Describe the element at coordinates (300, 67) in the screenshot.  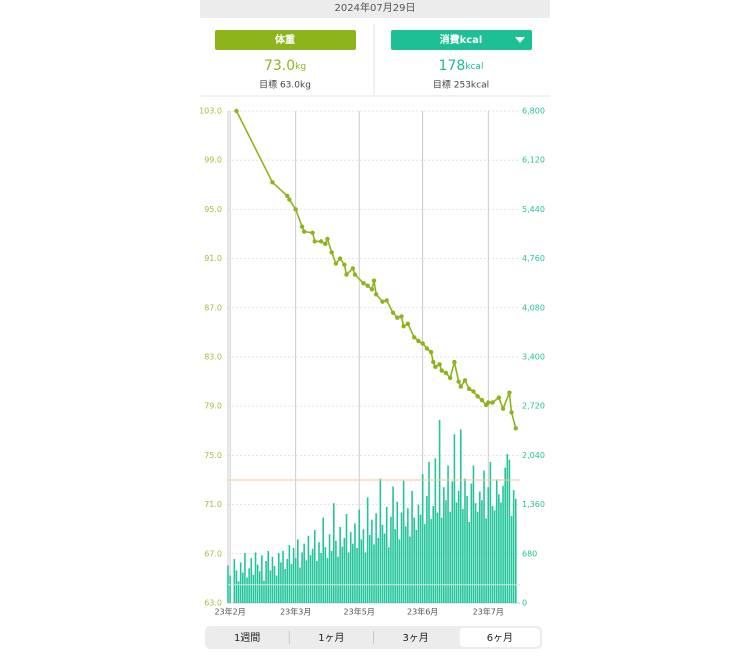
I see `unit: kg` at that location.